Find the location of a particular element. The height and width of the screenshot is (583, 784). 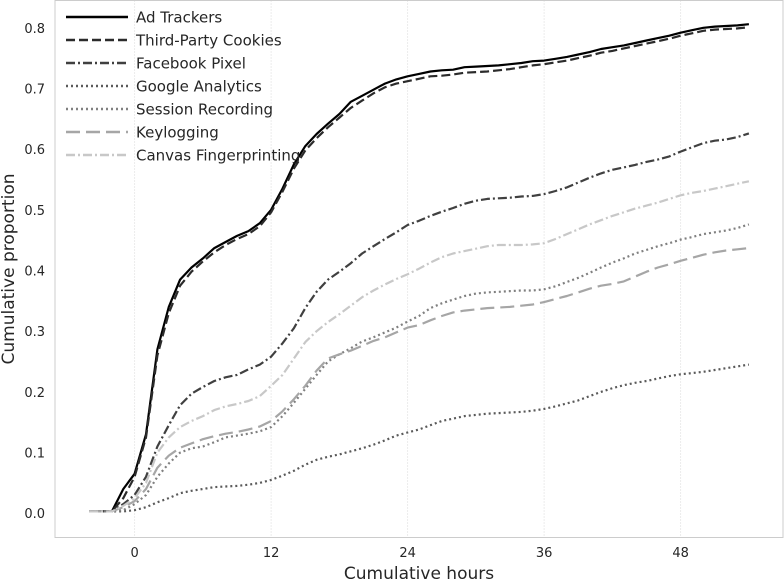

x-axis-label: Cumulative hours is located at coordinates (419, 573).